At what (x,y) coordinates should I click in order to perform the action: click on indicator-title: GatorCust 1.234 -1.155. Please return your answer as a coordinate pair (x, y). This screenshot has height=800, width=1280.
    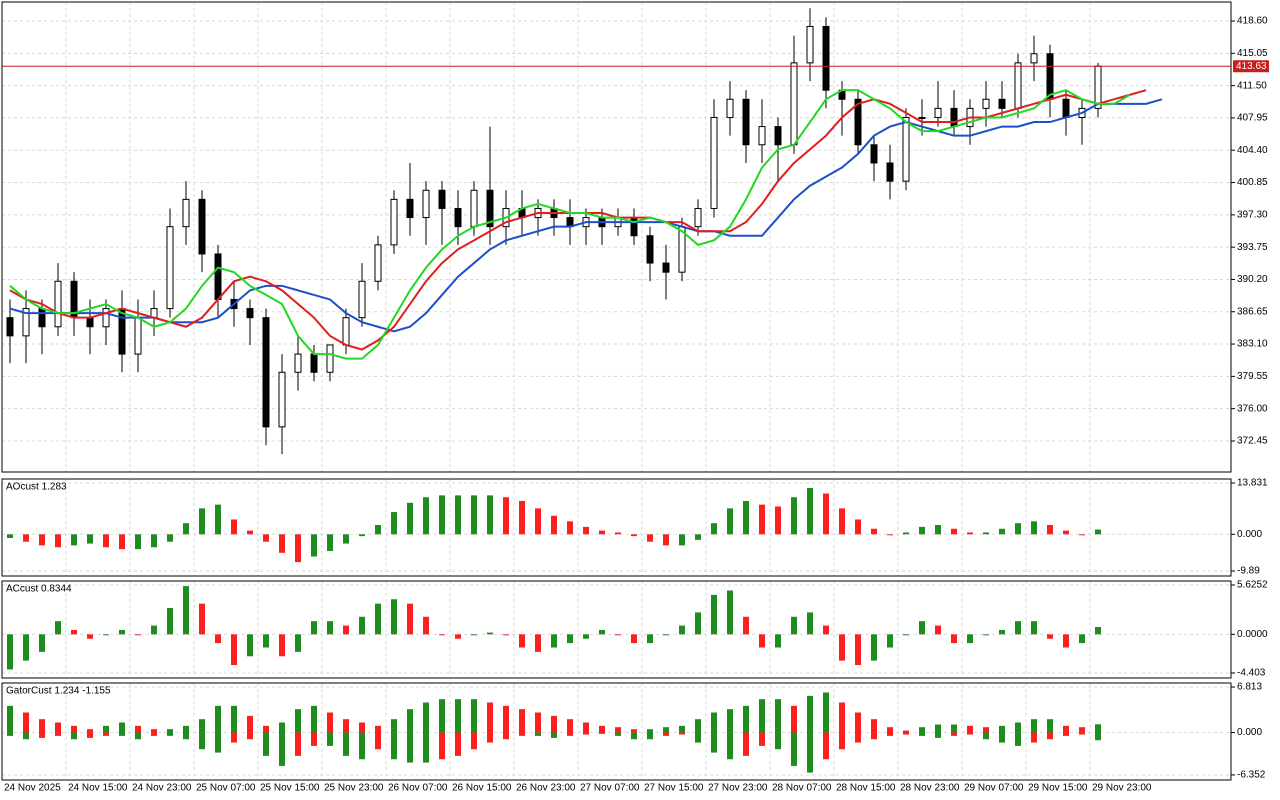
    Looking at the image, I should click on (58, 691).